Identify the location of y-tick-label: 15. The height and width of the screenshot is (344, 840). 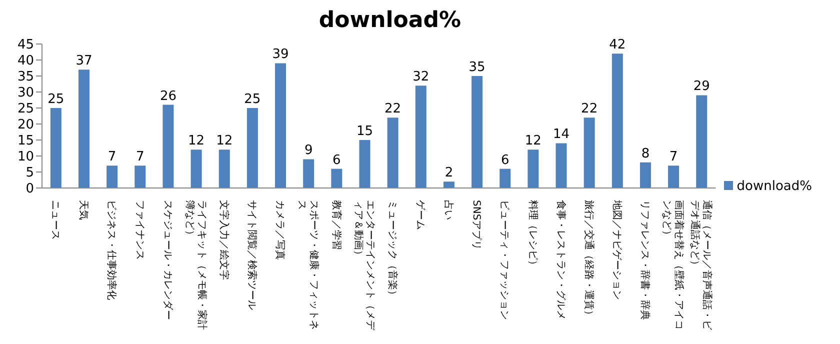
(25, 141).